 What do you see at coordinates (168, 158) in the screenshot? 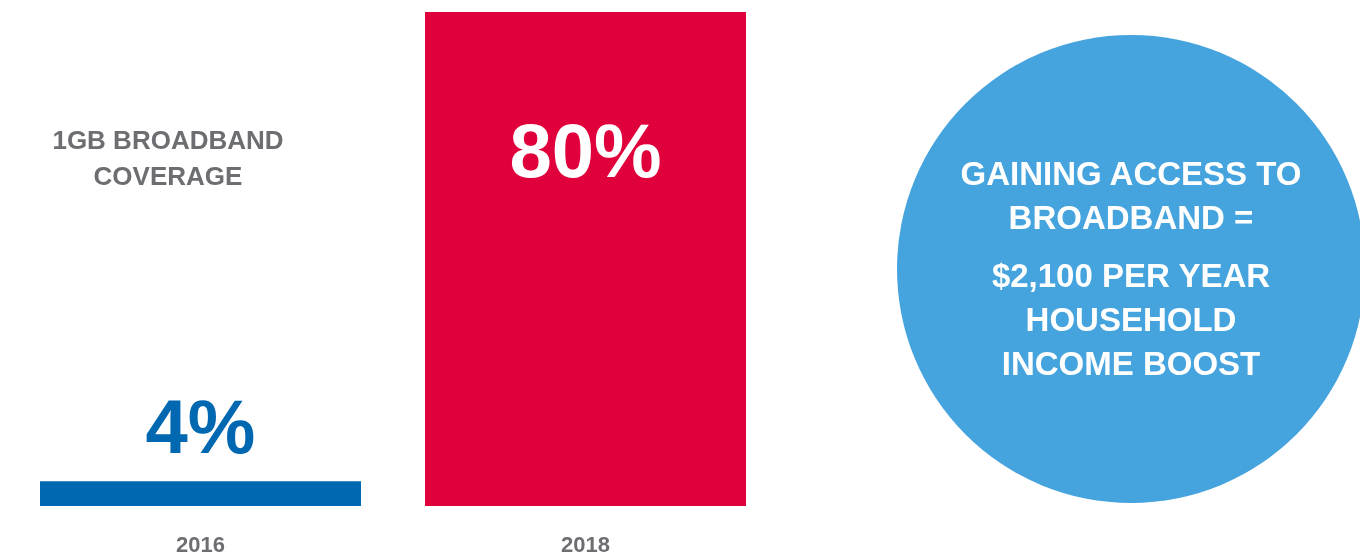
I see `text: 1GB BROADBAND COVERAGE` at bounding box center [168, 158].